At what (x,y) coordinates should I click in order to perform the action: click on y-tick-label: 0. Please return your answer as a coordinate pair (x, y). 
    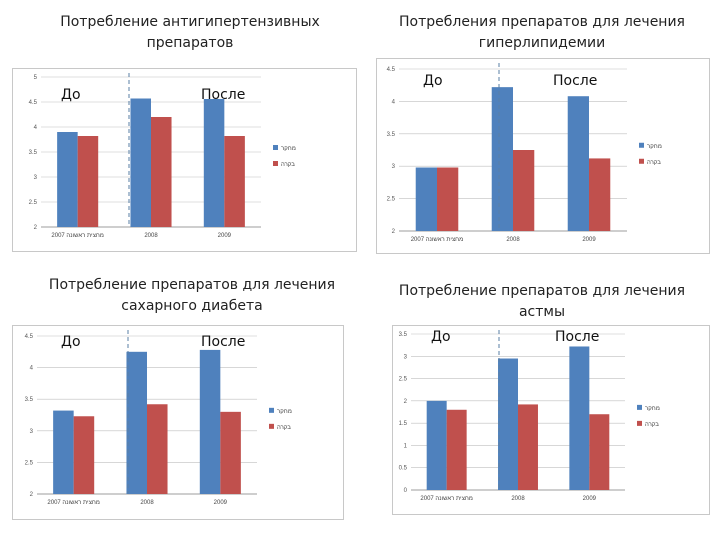
    Looking at the image, I should click on (406, 491).